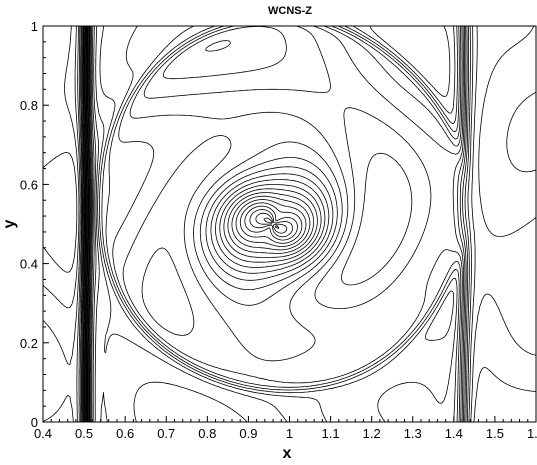 This screenshot has width=537, height=465. Describe the element at coordinates (166, 433) in the screenshot. I see `x-tick-label: 0.7` at that location.